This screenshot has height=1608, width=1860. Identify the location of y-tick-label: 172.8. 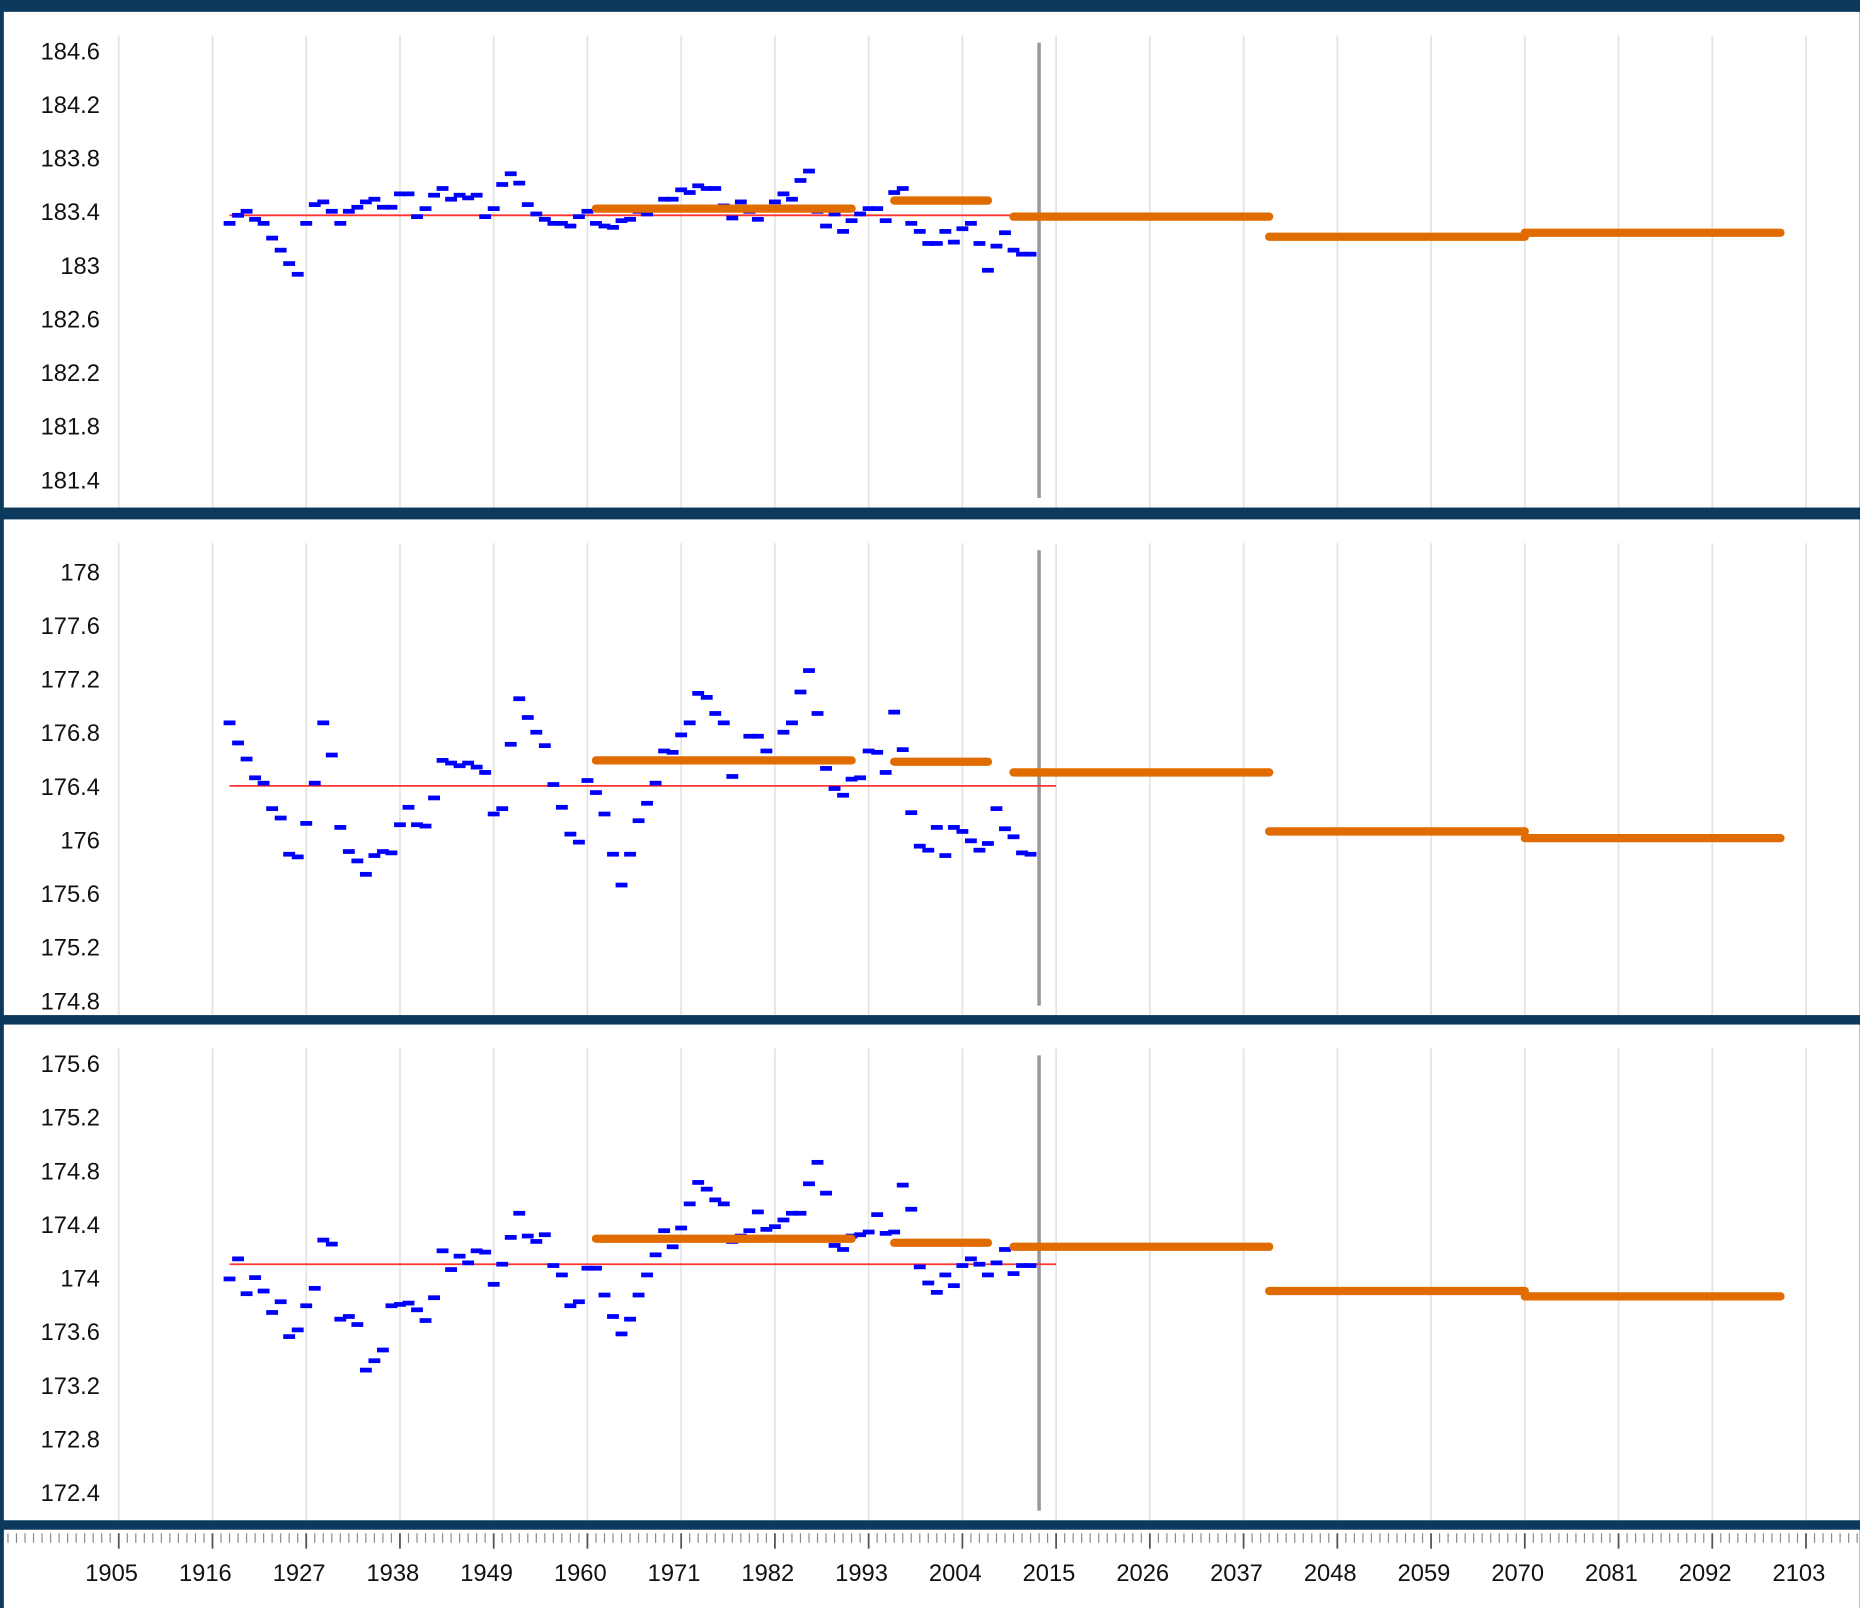
(70, 1440).